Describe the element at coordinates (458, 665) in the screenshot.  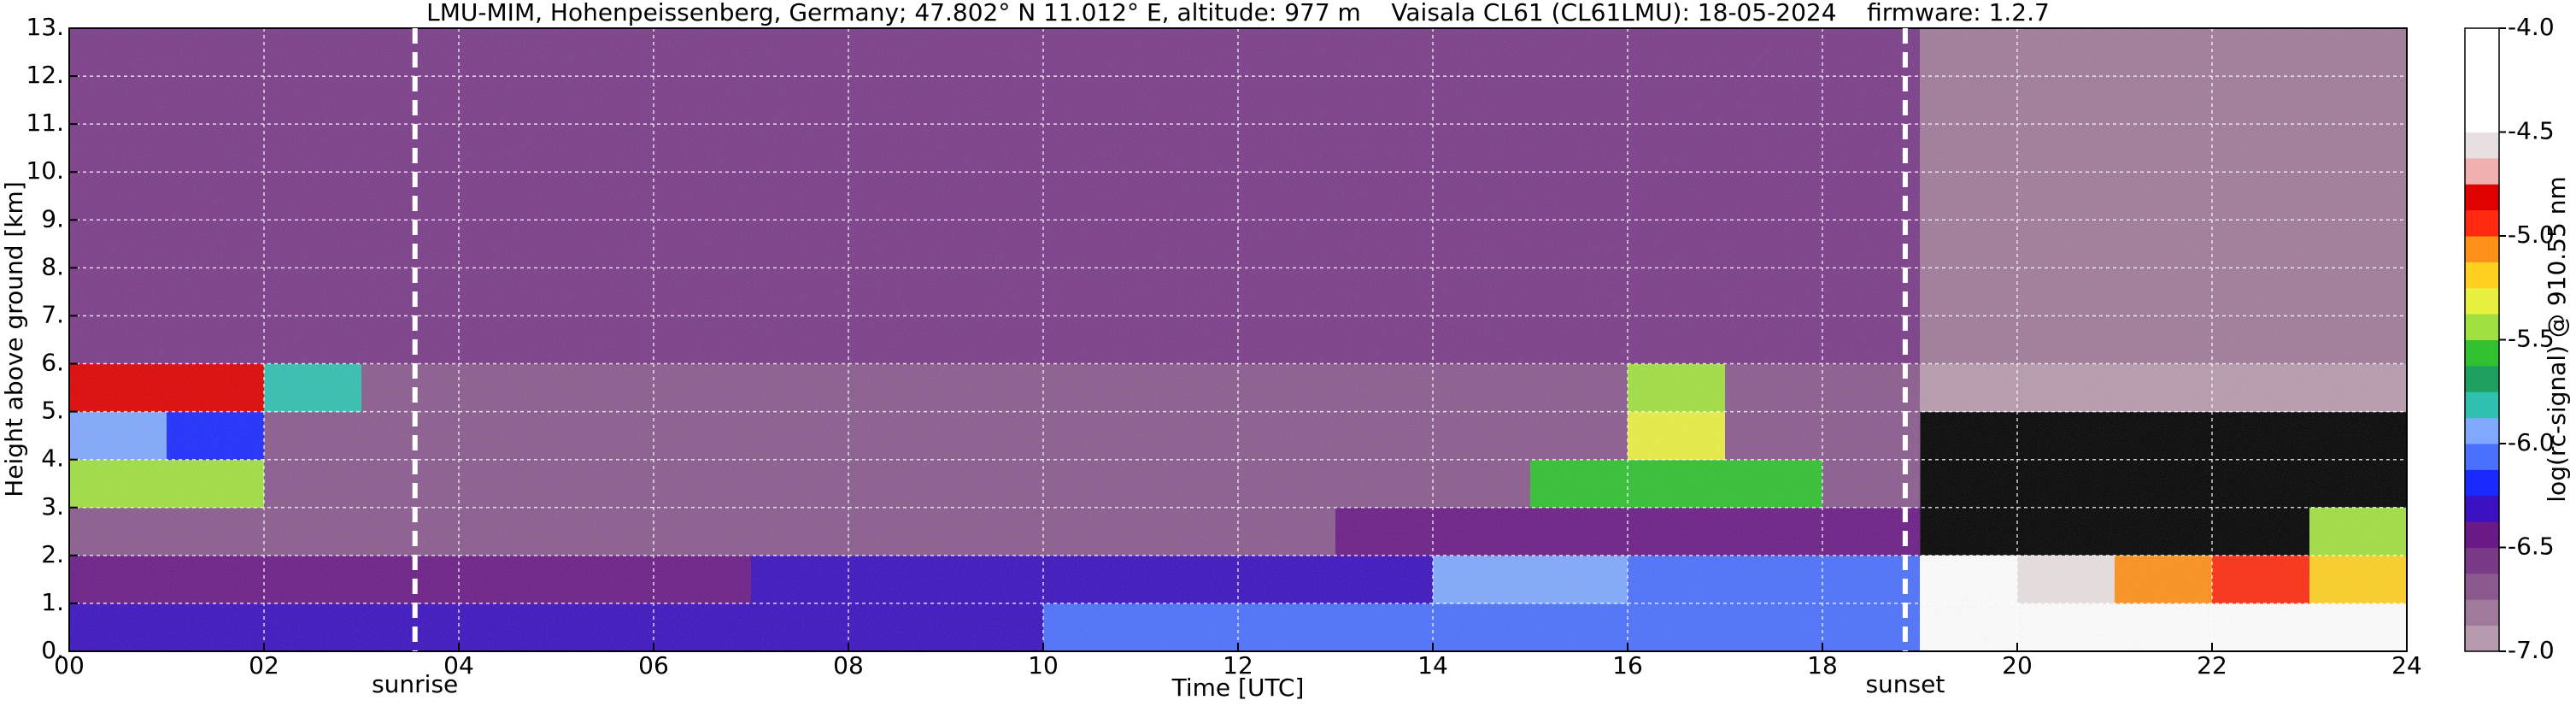
I see `x-tick-label: 04` at that location.